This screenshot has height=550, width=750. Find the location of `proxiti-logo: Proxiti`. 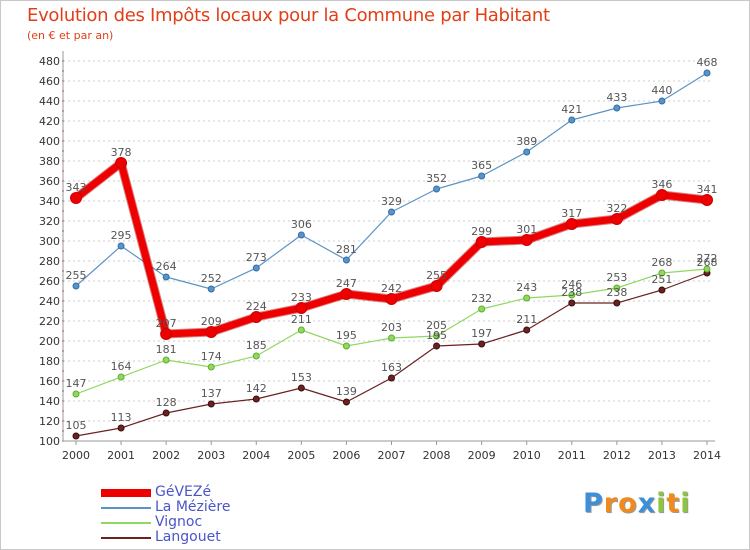

proxiti-logo: Proxiti is located at coordinates (637, 503).